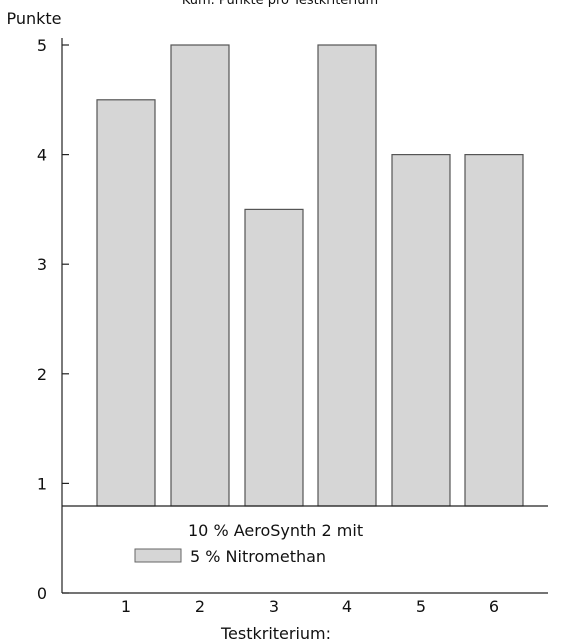 The width and height of the screenshot is (564, 643). What do you see at coordinates (33, 18) in the screenshot?
I see `y-axis-label: Punkte` at bounding box center [33, 18].